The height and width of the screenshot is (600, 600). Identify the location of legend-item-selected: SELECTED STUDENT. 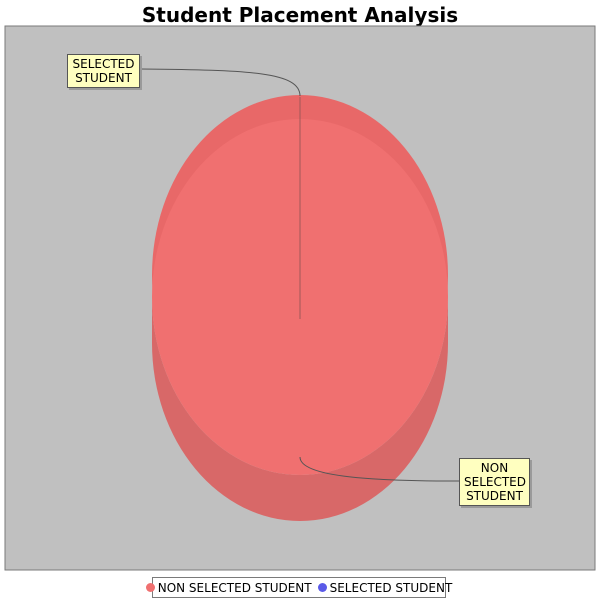
(385, 587).